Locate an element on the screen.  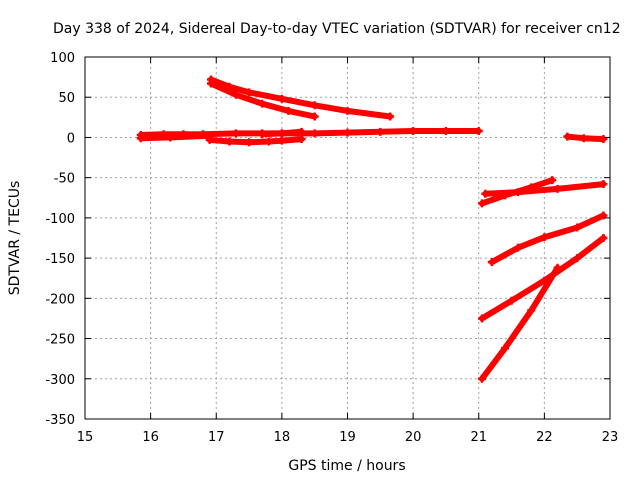
x-tick-label: 16 is located at coordinates (150, 437).